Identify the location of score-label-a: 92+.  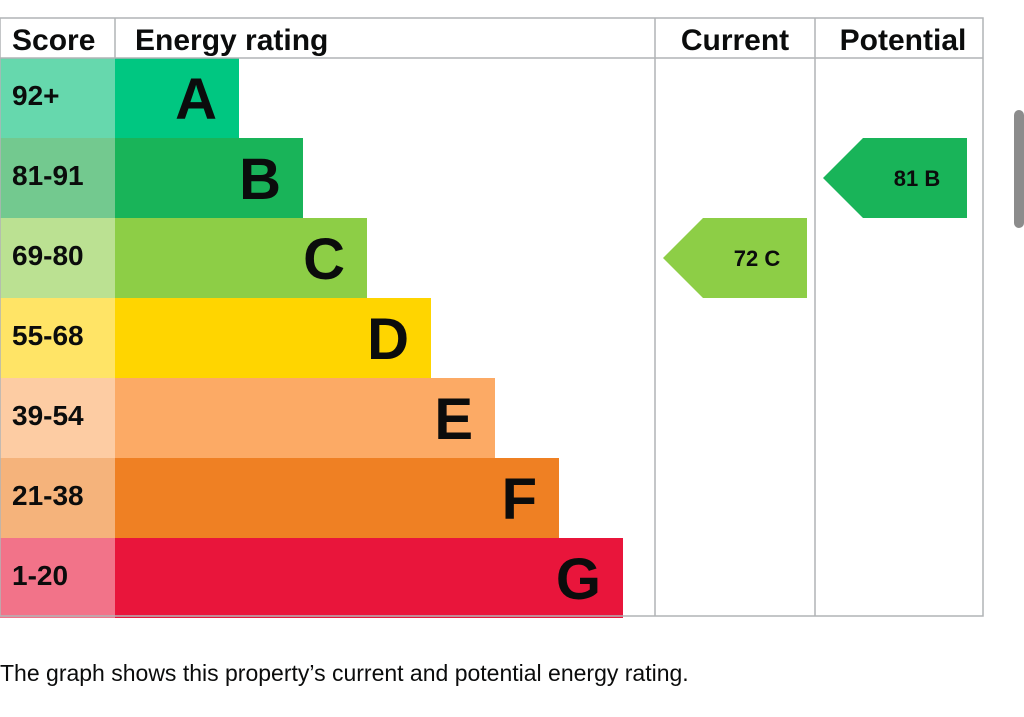
(36, 95).